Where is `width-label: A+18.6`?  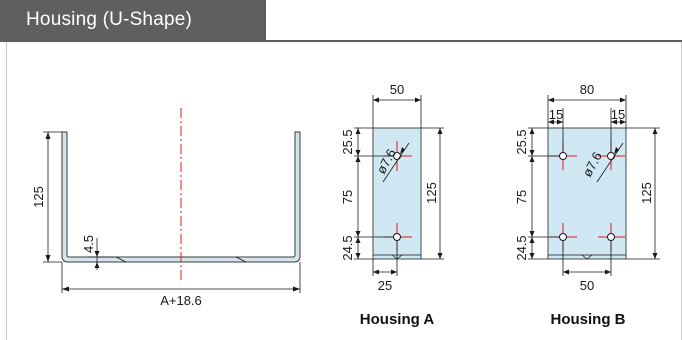
width-label: A+18.6 is located at coordinates (181, 300).